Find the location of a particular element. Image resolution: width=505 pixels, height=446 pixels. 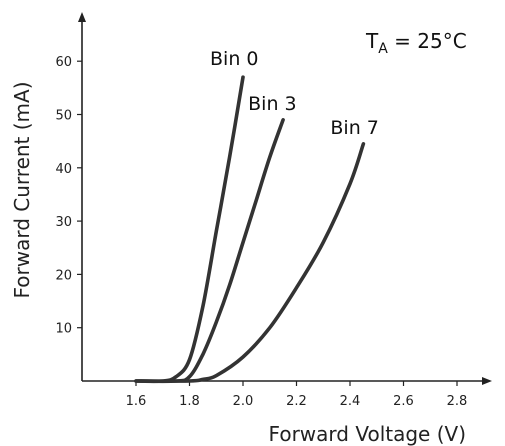

series-label: Bin 0 is located at coordinates (234, 59).